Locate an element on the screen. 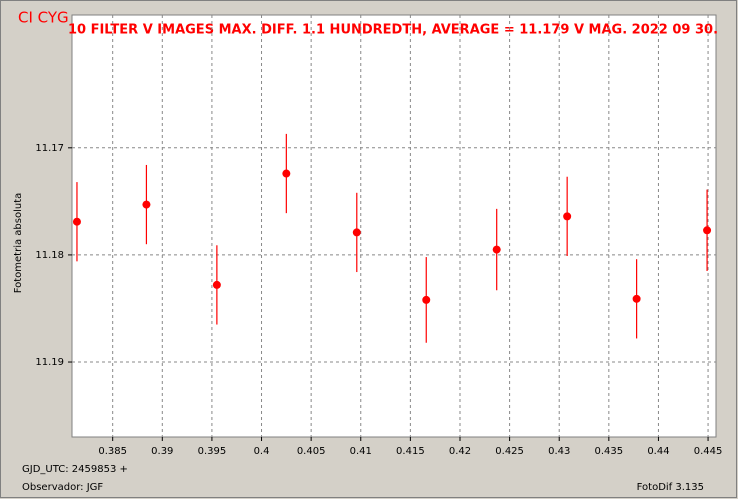 Image resolution: width=738 pixels, height=499 pixels. star-label: CI CYG is located at coordinates (43, 18).